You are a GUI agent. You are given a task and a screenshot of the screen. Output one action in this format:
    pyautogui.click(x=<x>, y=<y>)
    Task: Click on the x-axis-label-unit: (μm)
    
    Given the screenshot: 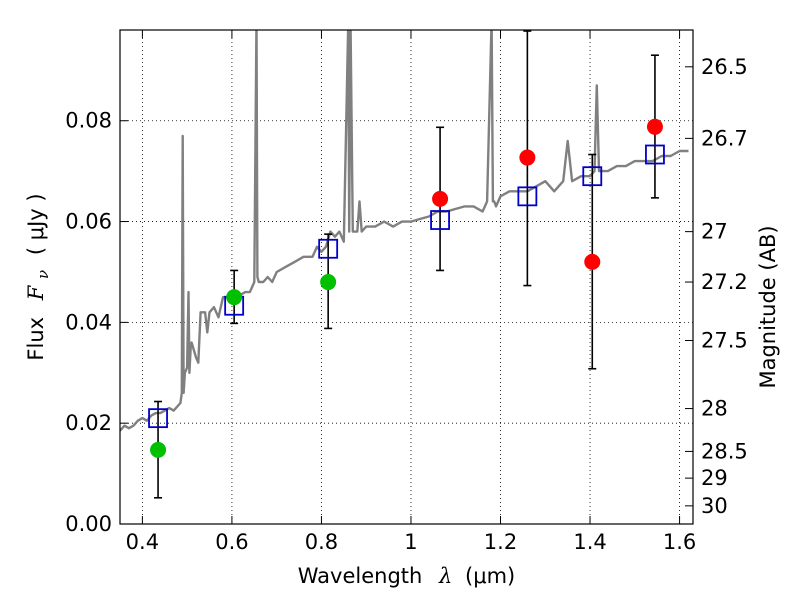 What is the action you would take?
    pyautogui.click(x=490, y=576)
    